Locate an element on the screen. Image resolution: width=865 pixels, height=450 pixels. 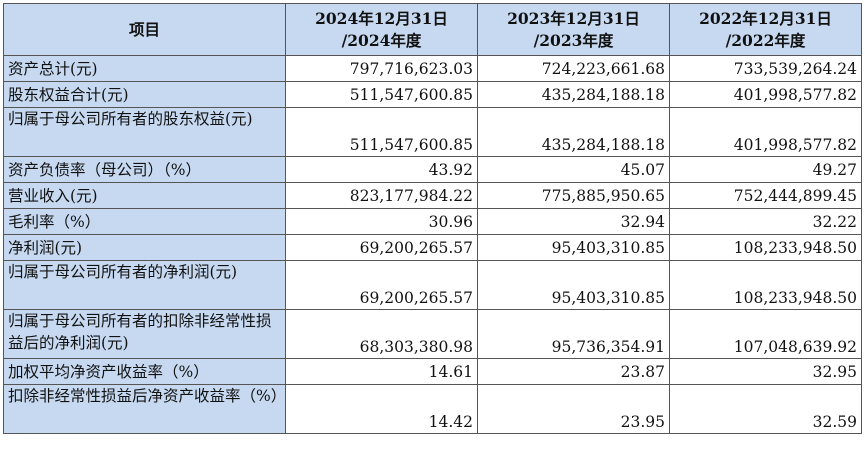
value-2022: 733,539,264.24 is located at coordinates (765, 68).